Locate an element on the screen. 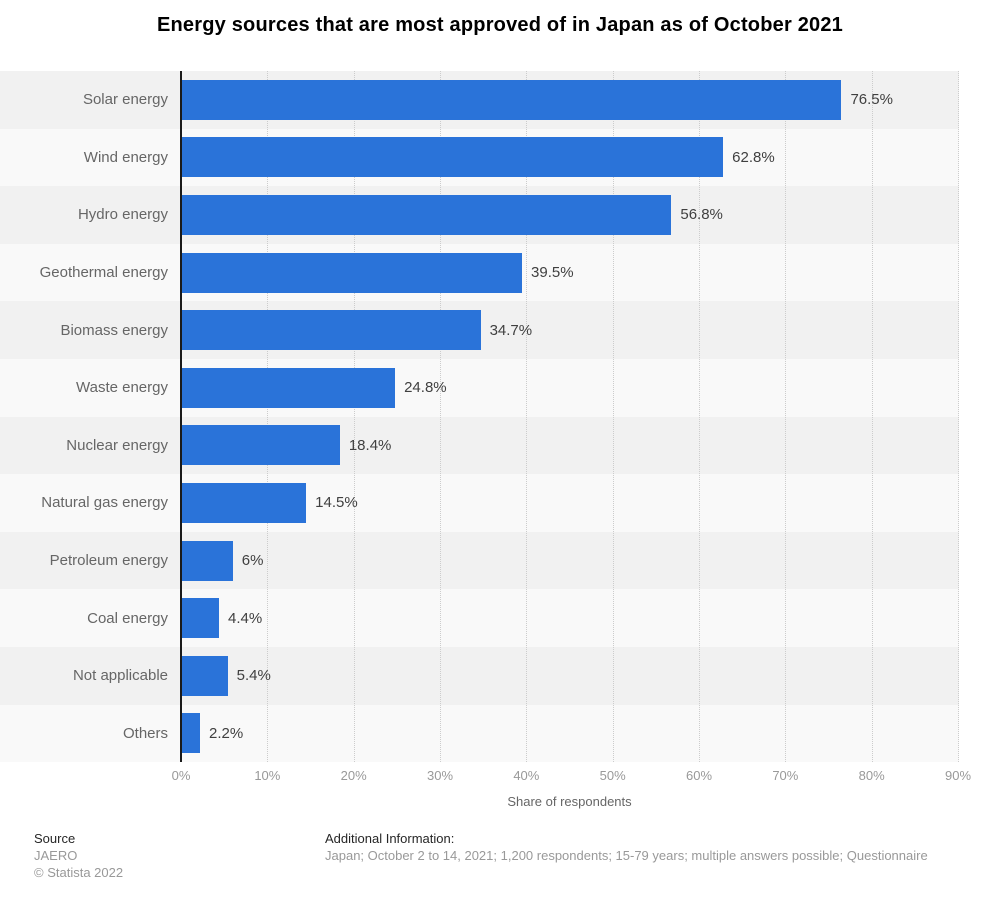  bar-row: Wind energy 62.8% is located at coordinates (479, 157).